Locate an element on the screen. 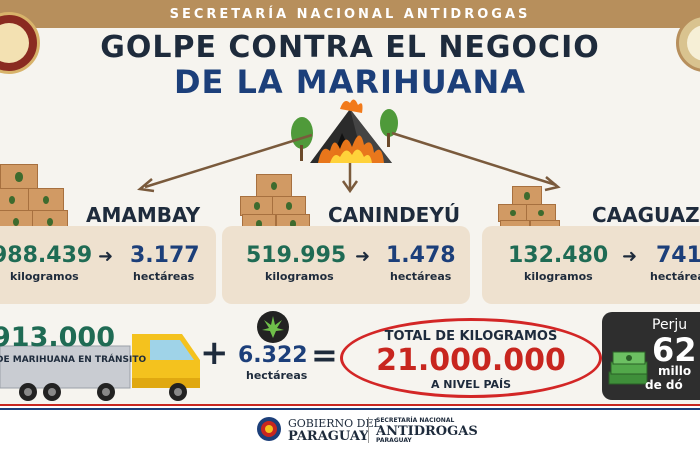  burning-camp-illustration is located at coordinates (349, 146).